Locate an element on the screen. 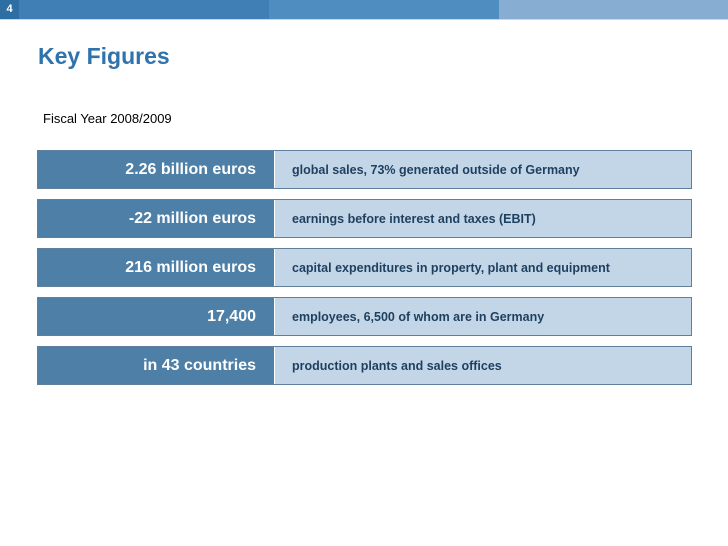 The image size is (728, 546). key-figure-value: 216 million euros is located at coordinates (156, 267).